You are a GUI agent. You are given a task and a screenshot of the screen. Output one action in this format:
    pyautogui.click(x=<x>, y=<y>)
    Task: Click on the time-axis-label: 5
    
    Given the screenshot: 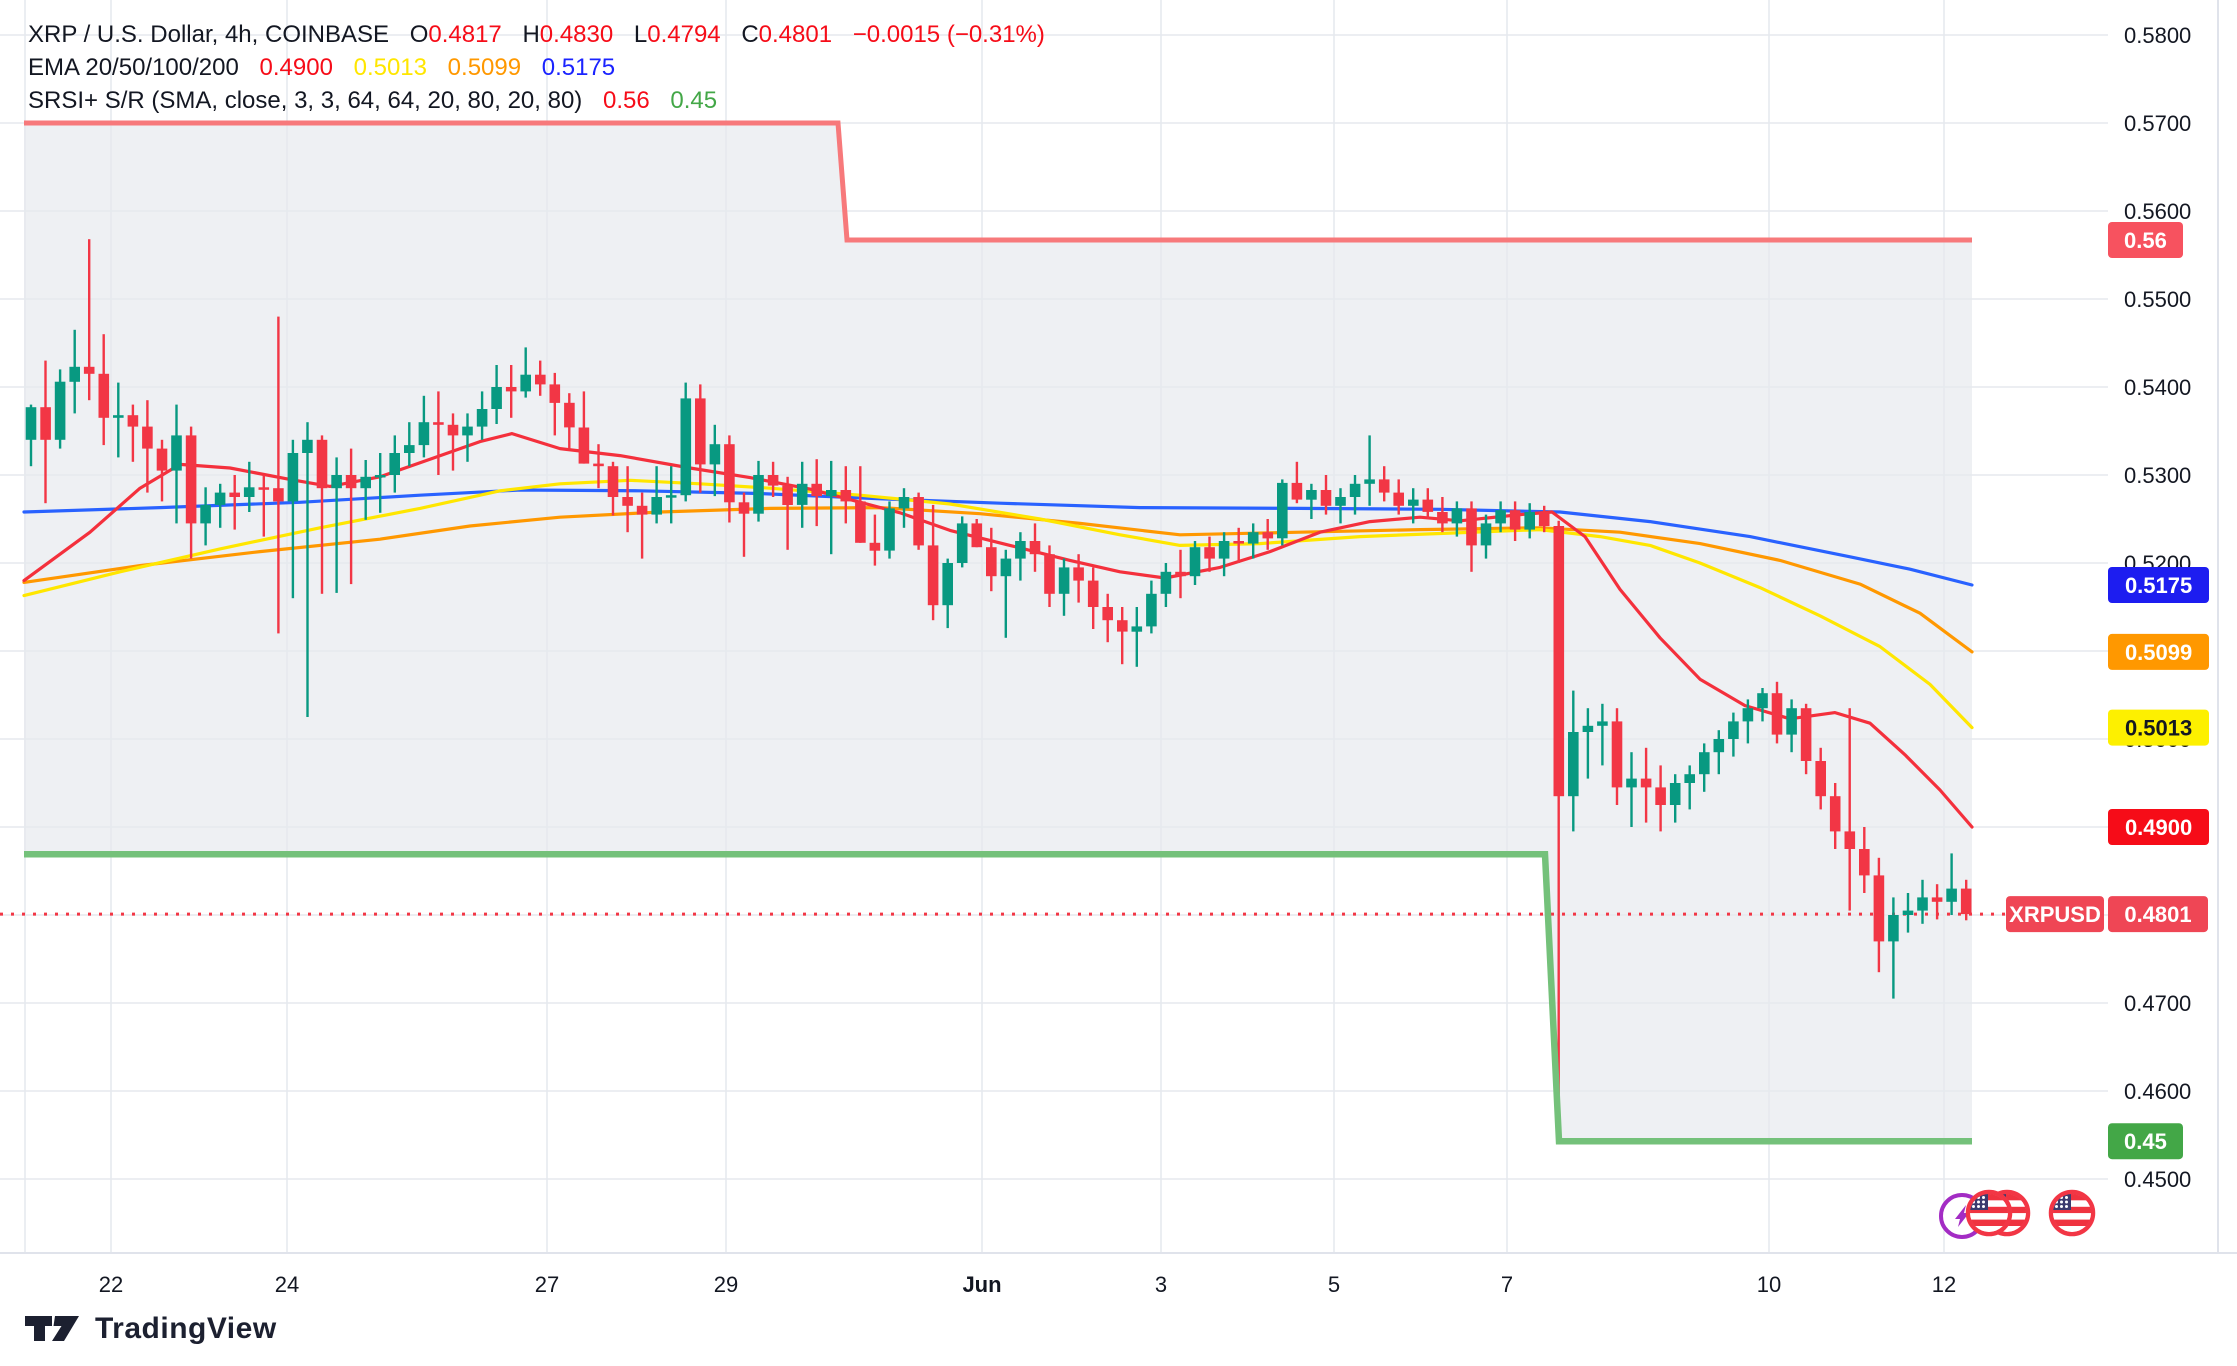 What is the action you would take?
    pyautogui.click(x=1334, y=1284)
    